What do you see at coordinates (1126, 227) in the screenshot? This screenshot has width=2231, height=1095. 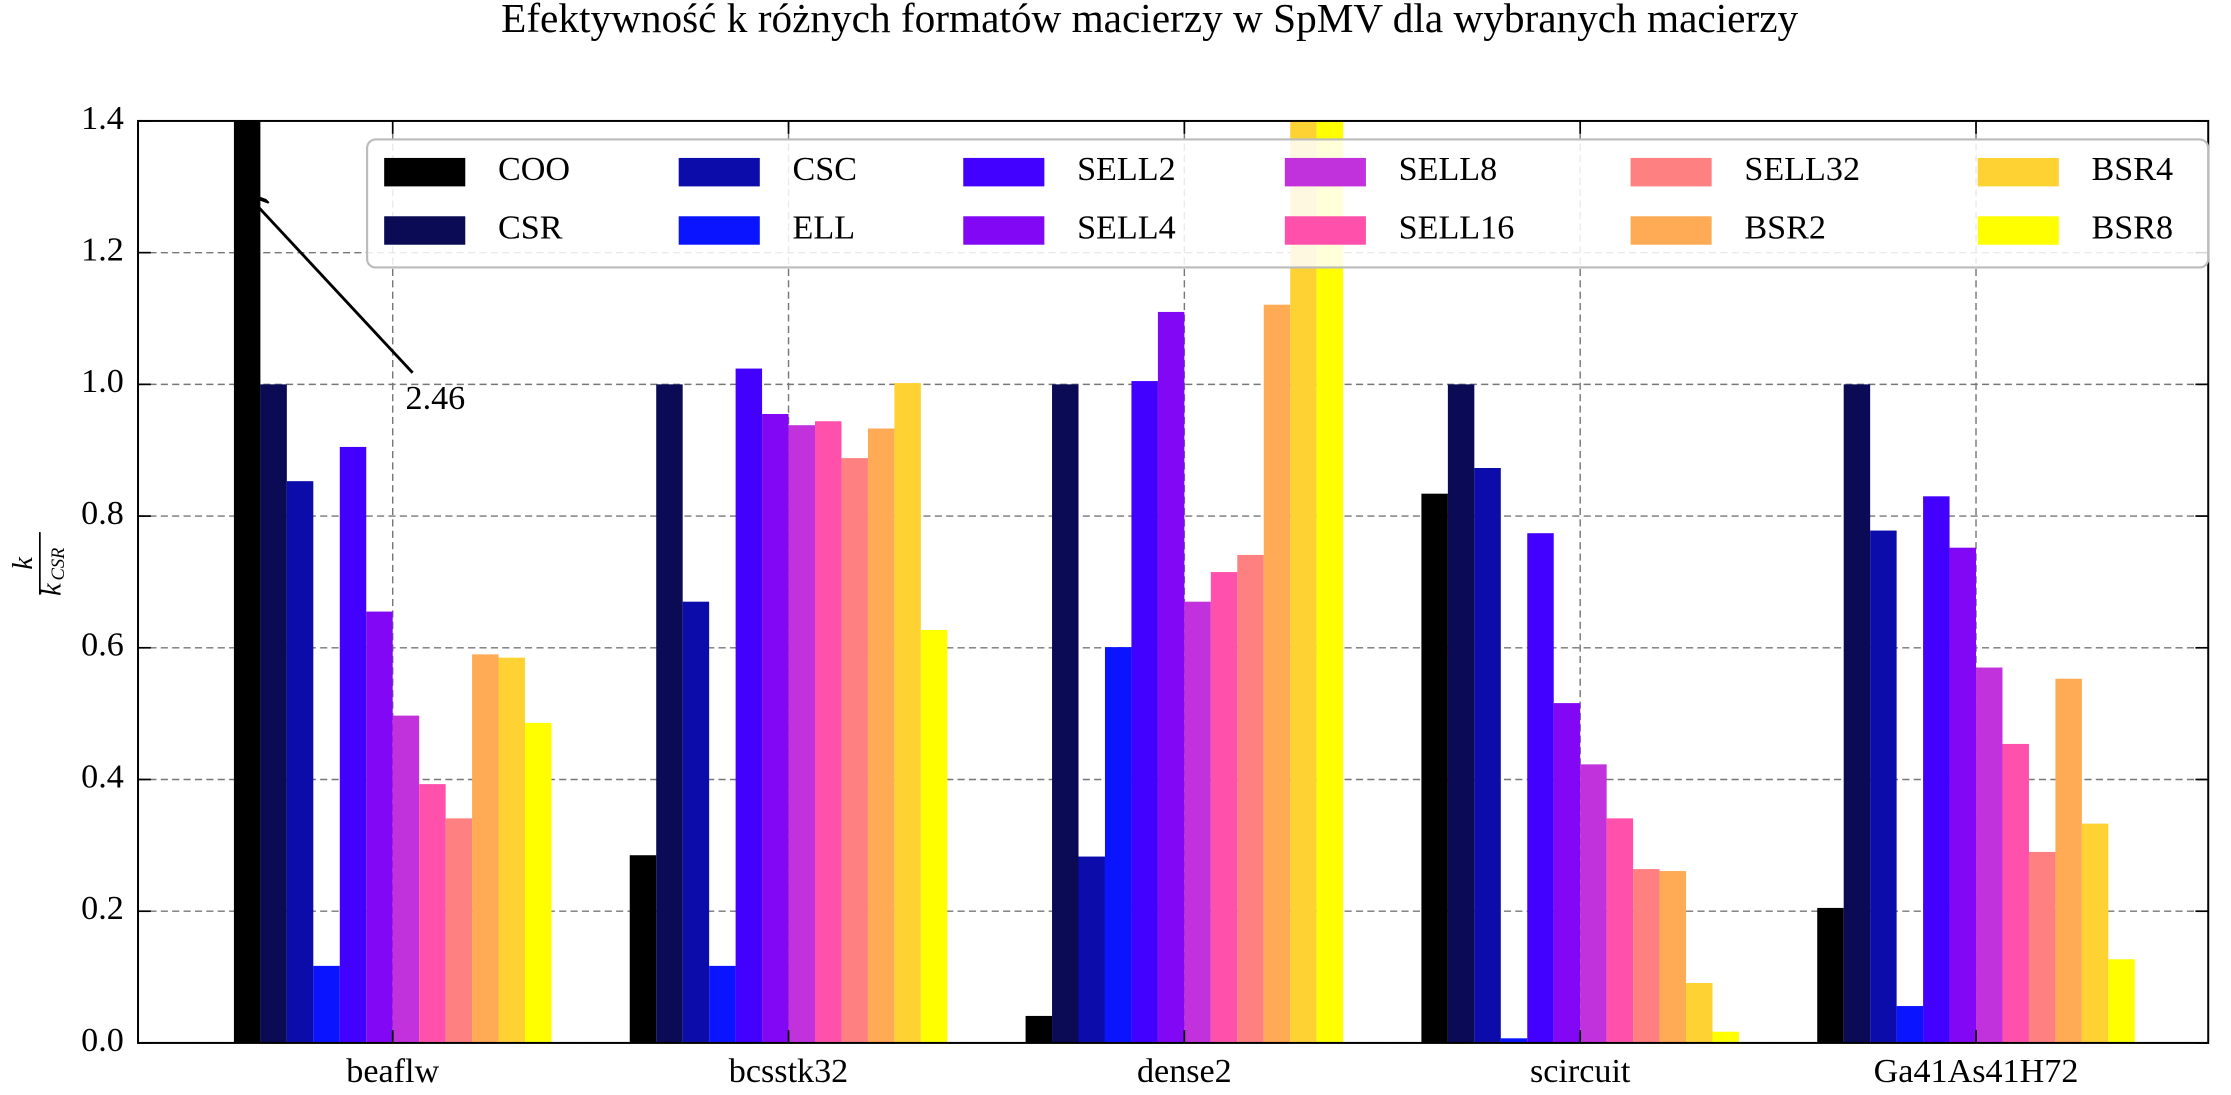 I see `legend-label: SELL4` at bounding box center [1126, 227].